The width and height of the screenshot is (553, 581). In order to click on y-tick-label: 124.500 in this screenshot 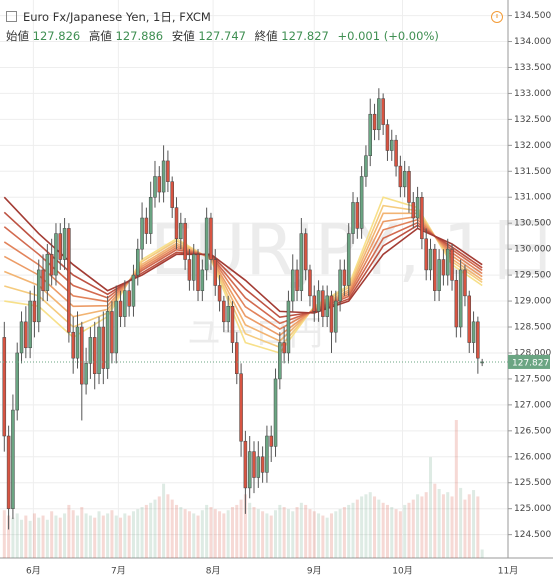, I will do `click(532, 535)`.